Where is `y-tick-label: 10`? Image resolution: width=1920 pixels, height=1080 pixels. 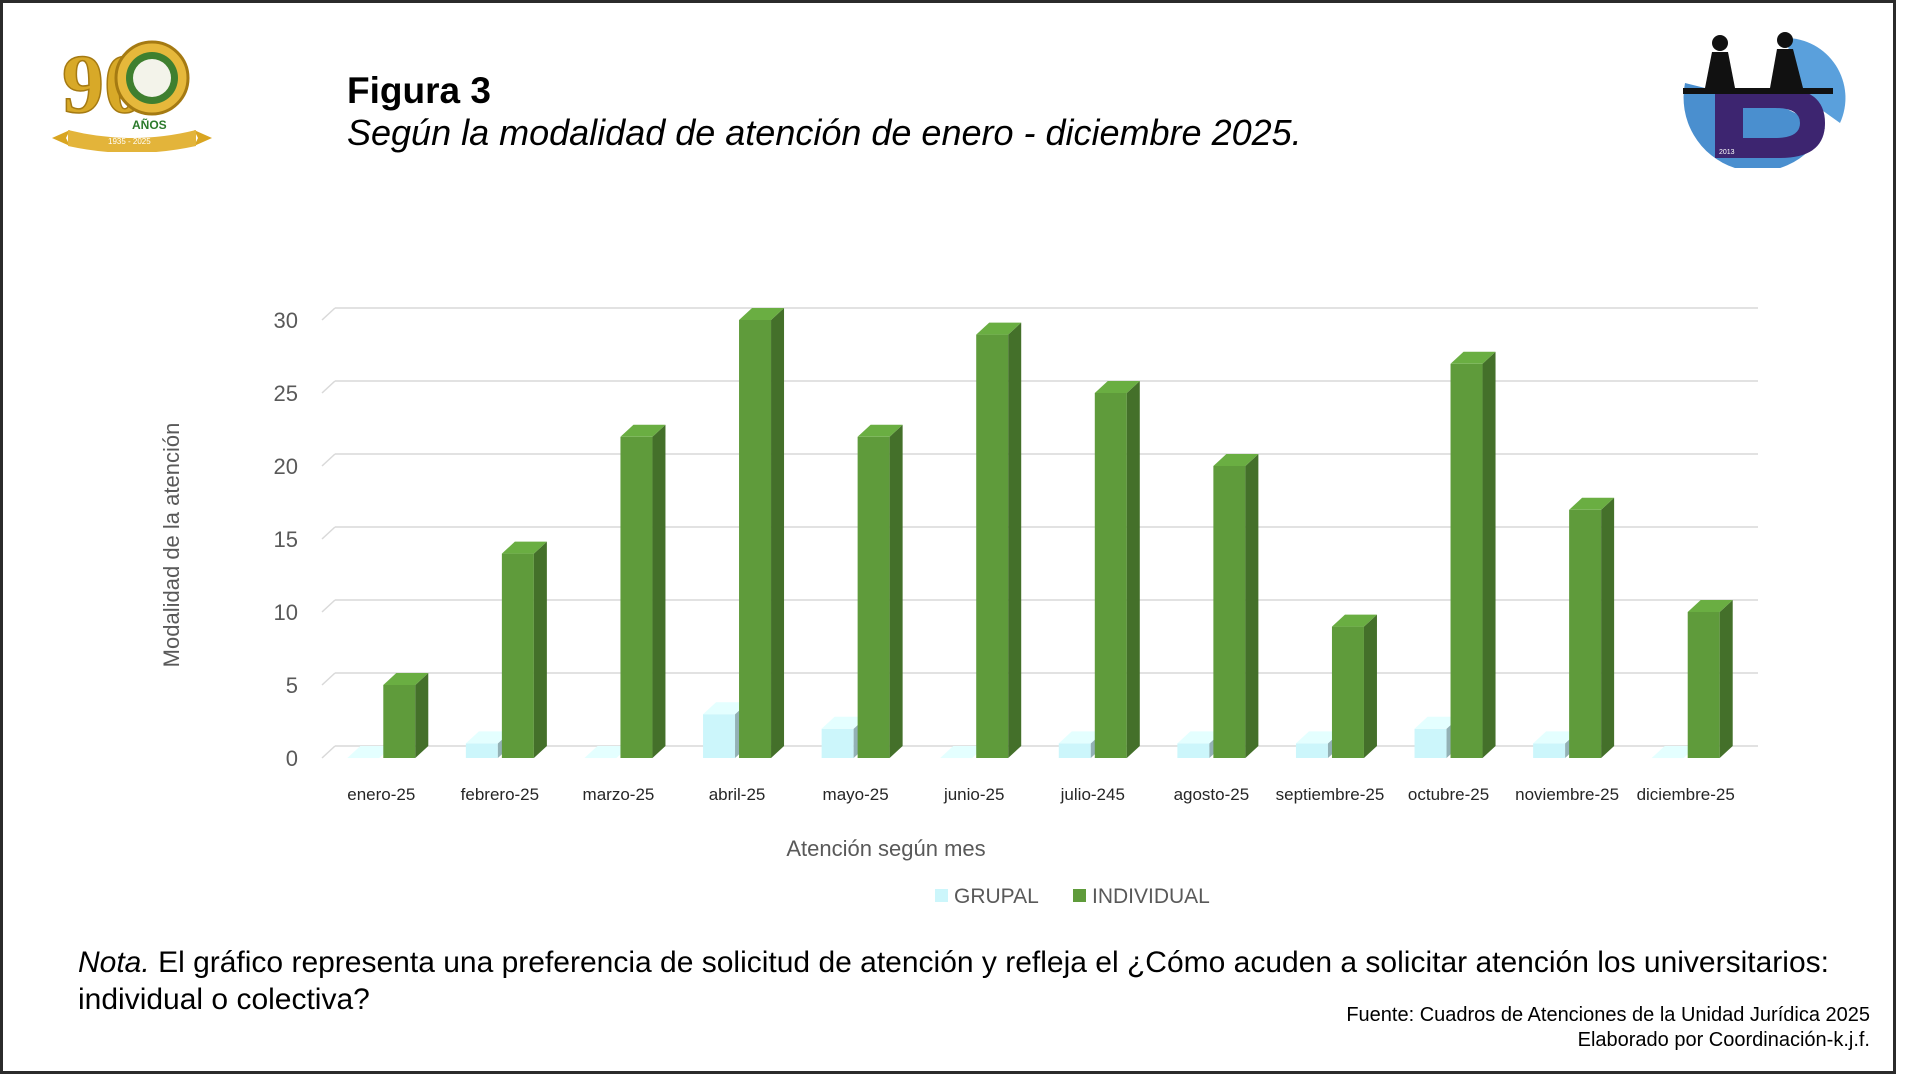 y-tick-label: 10 is located at coordinates (286, 612).